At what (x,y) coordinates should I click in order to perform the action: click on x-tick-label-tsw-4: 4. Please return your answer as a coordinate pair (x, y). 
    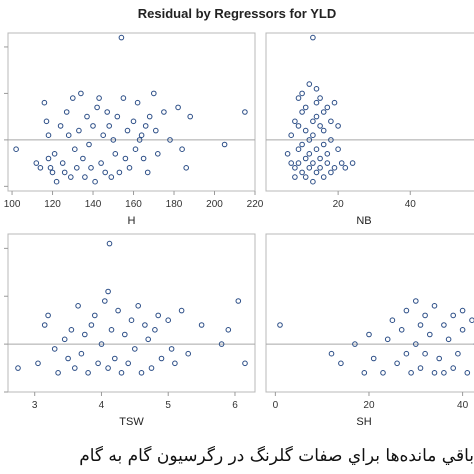
    Looking at the image, I should click on (102, 405).